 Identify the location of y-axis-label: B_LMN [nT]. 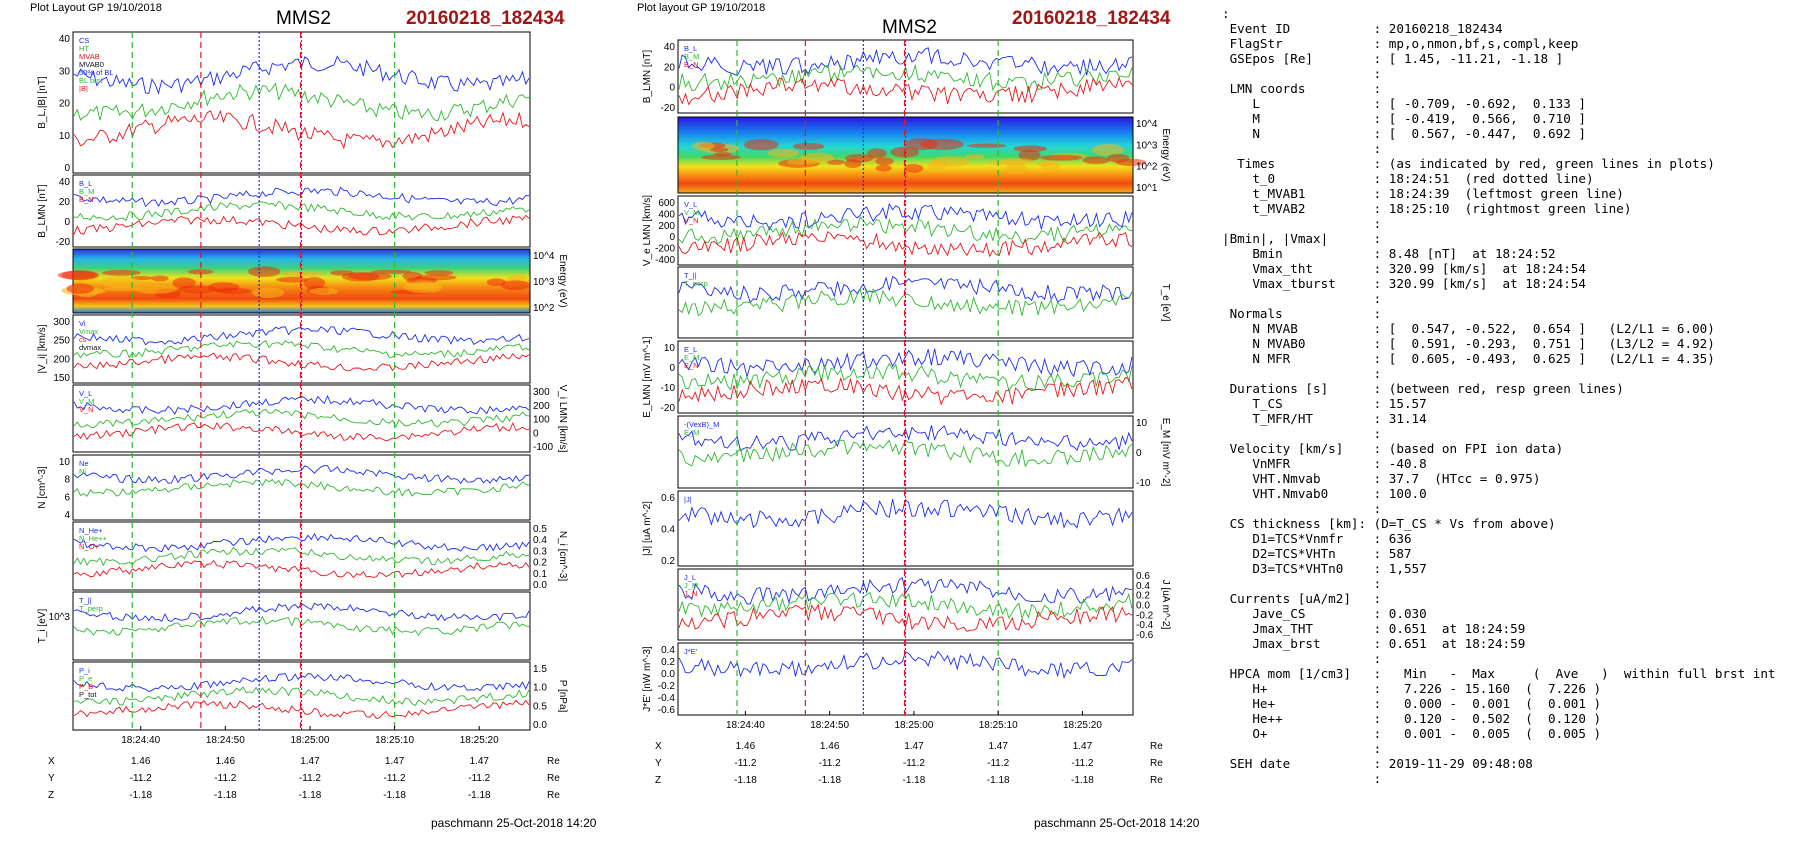
(647, 77).